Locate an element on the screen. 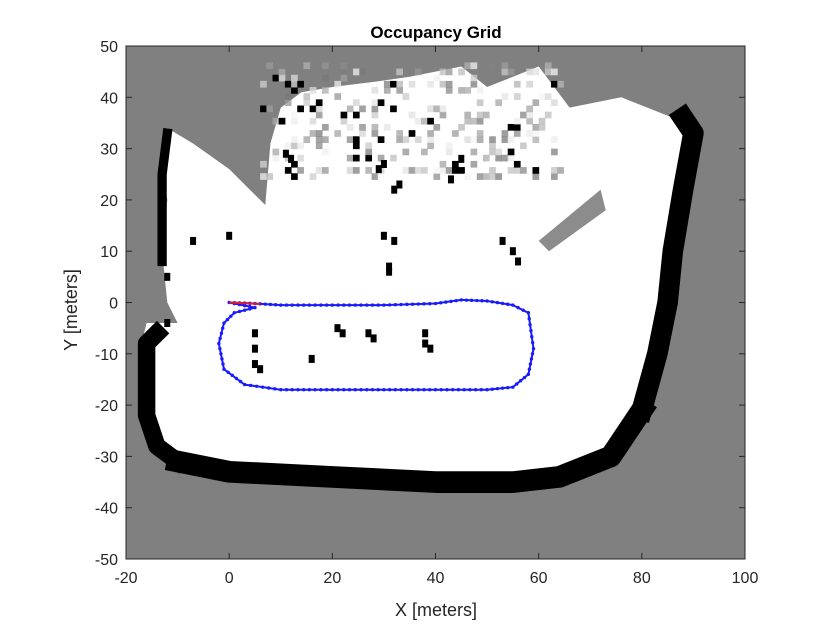 This screenshot has height=631, width=840. y-tick-label: 30 is located at coordinates (109, 150).